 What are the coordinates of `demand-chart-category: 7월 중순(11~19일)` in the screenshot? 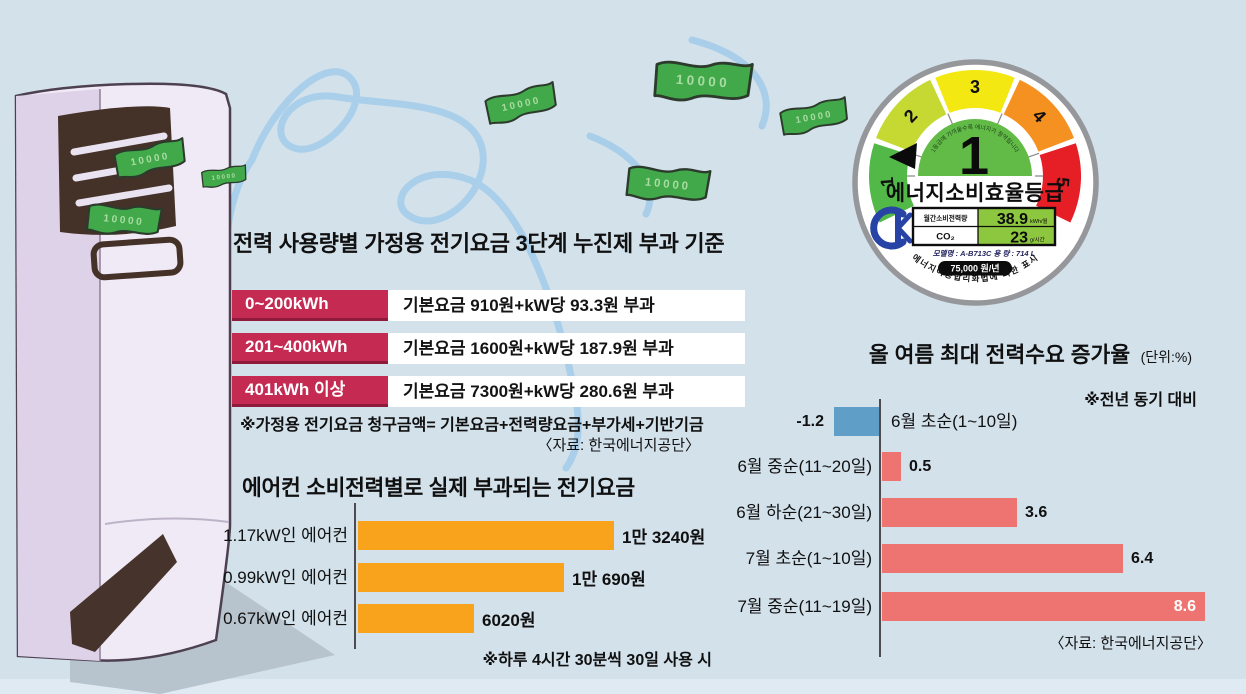 It's located at (804, 606).